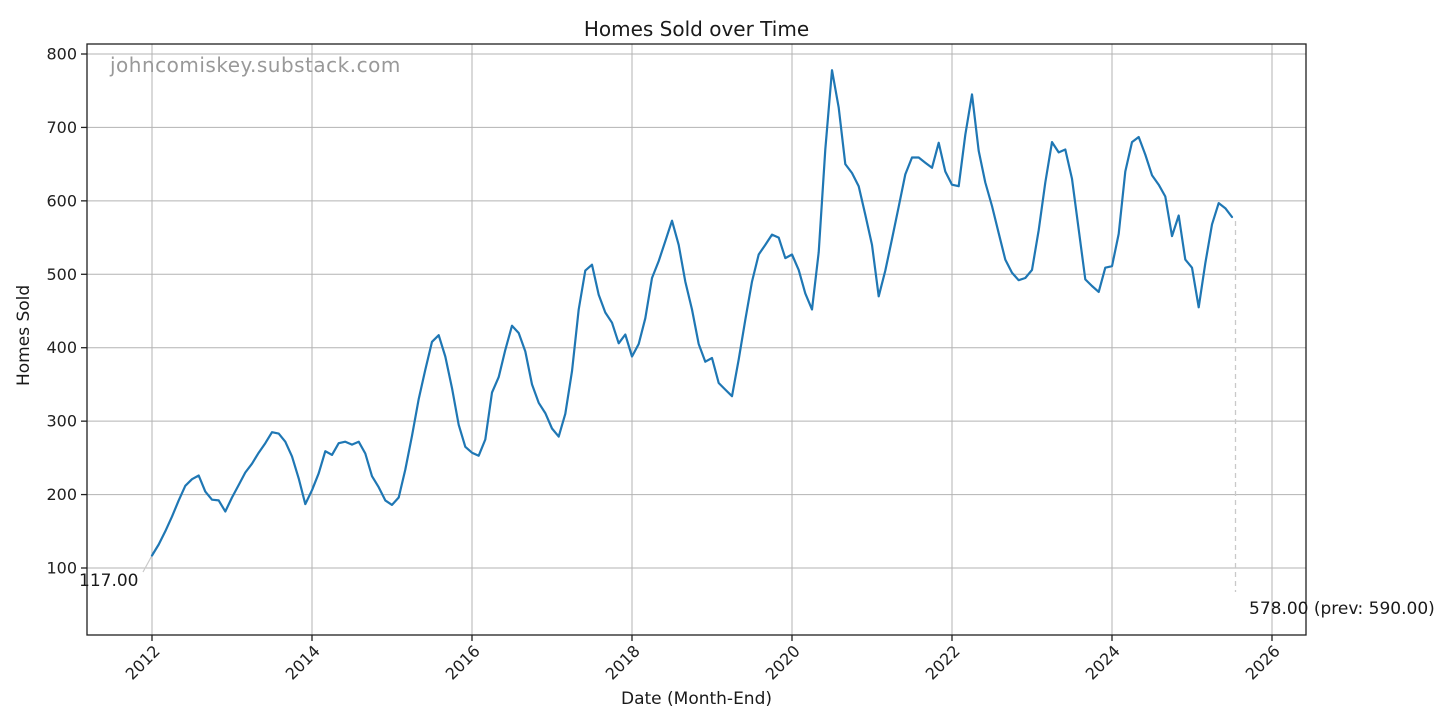 Image resolution: width=1456 pixels, height=728 pixels. I want to click on watermark-text: johncomiskey.substack.com, so click(255, 65).